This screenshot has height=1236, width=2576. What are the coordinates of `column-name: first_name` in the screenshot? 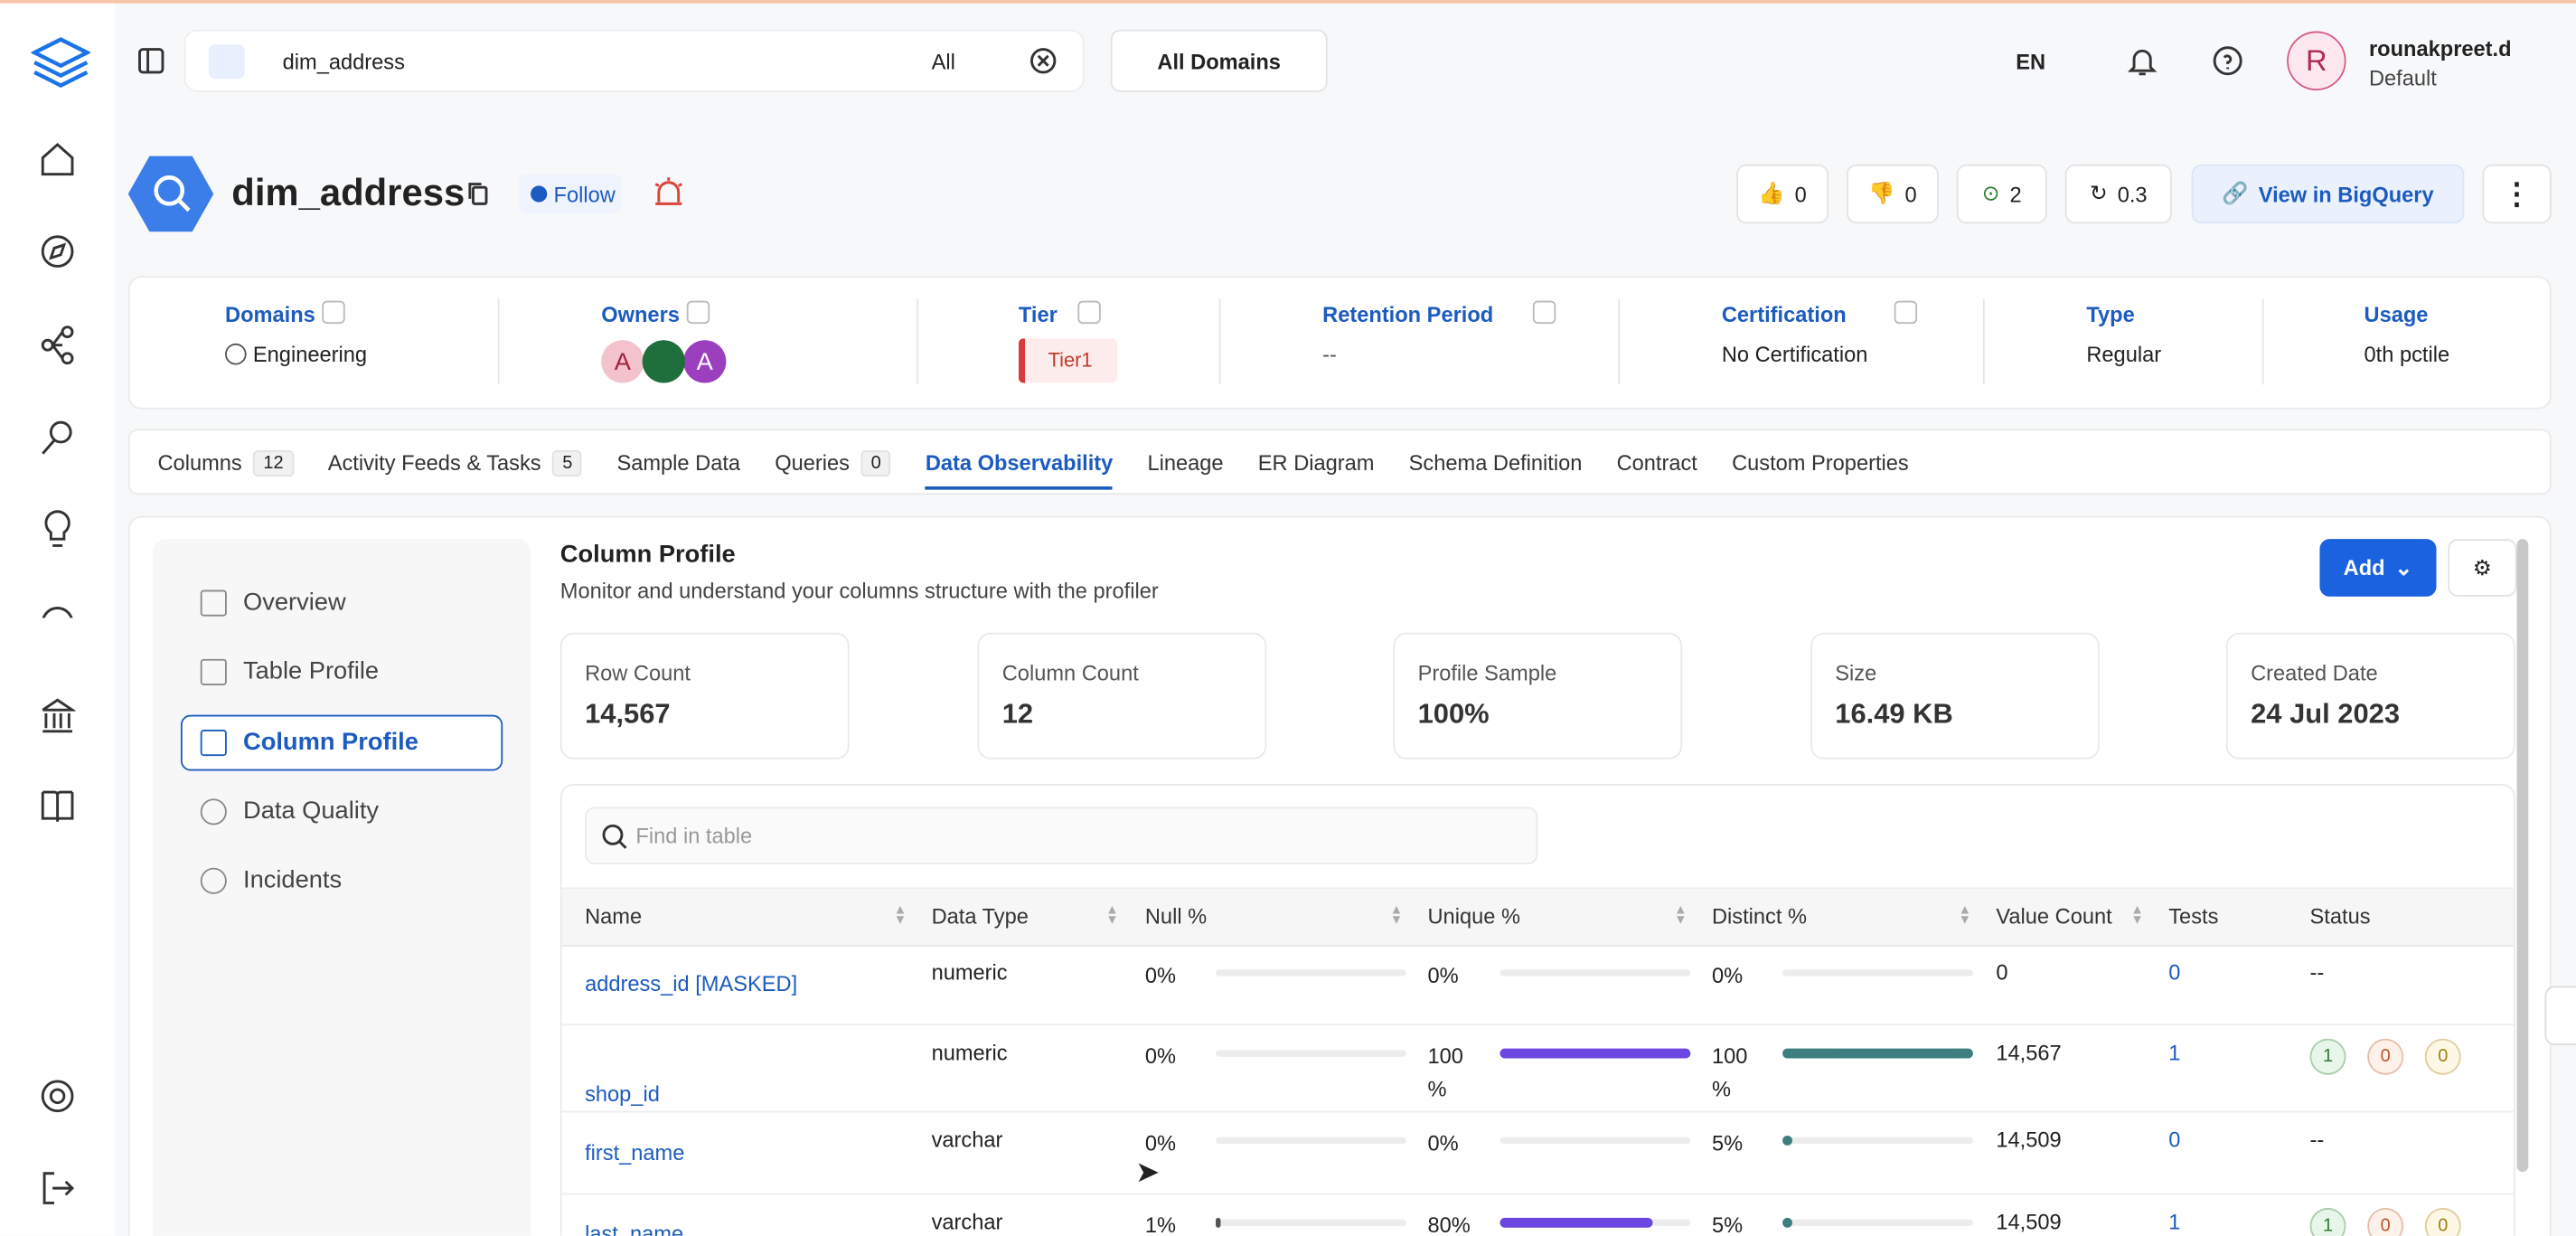 It's located at (635, 1152).